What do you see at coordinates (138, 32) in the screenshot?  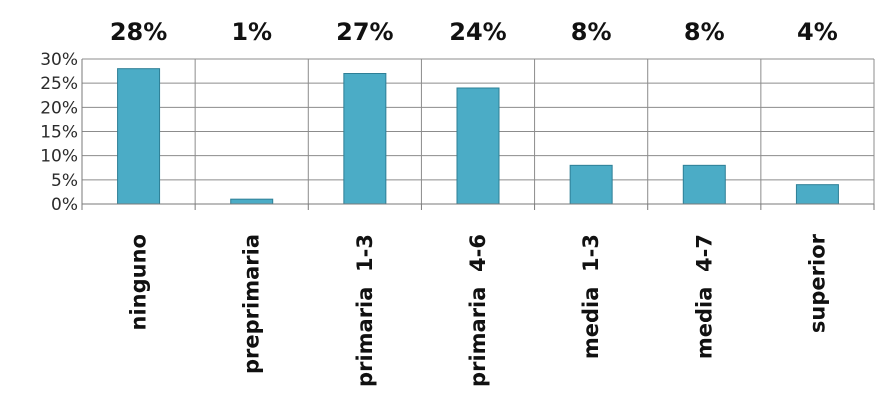 I see `data-label: 28%` at bounding box center [138, 32].